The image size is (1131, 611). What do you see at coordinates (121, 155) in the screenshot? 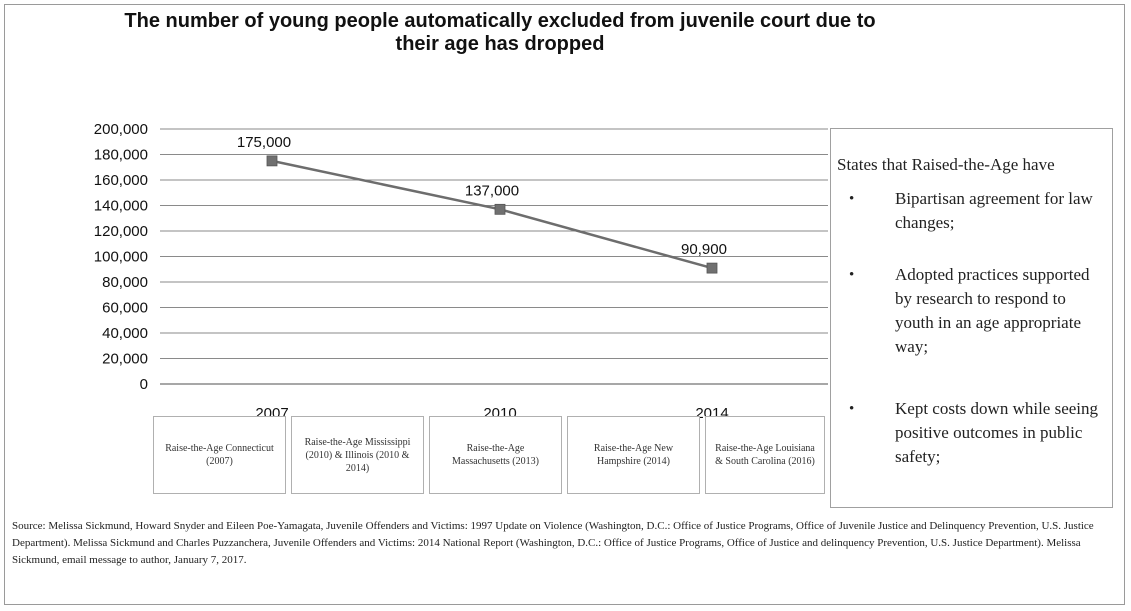
I see `y-tick-label: 180,000` at bounding box center [121, 155].